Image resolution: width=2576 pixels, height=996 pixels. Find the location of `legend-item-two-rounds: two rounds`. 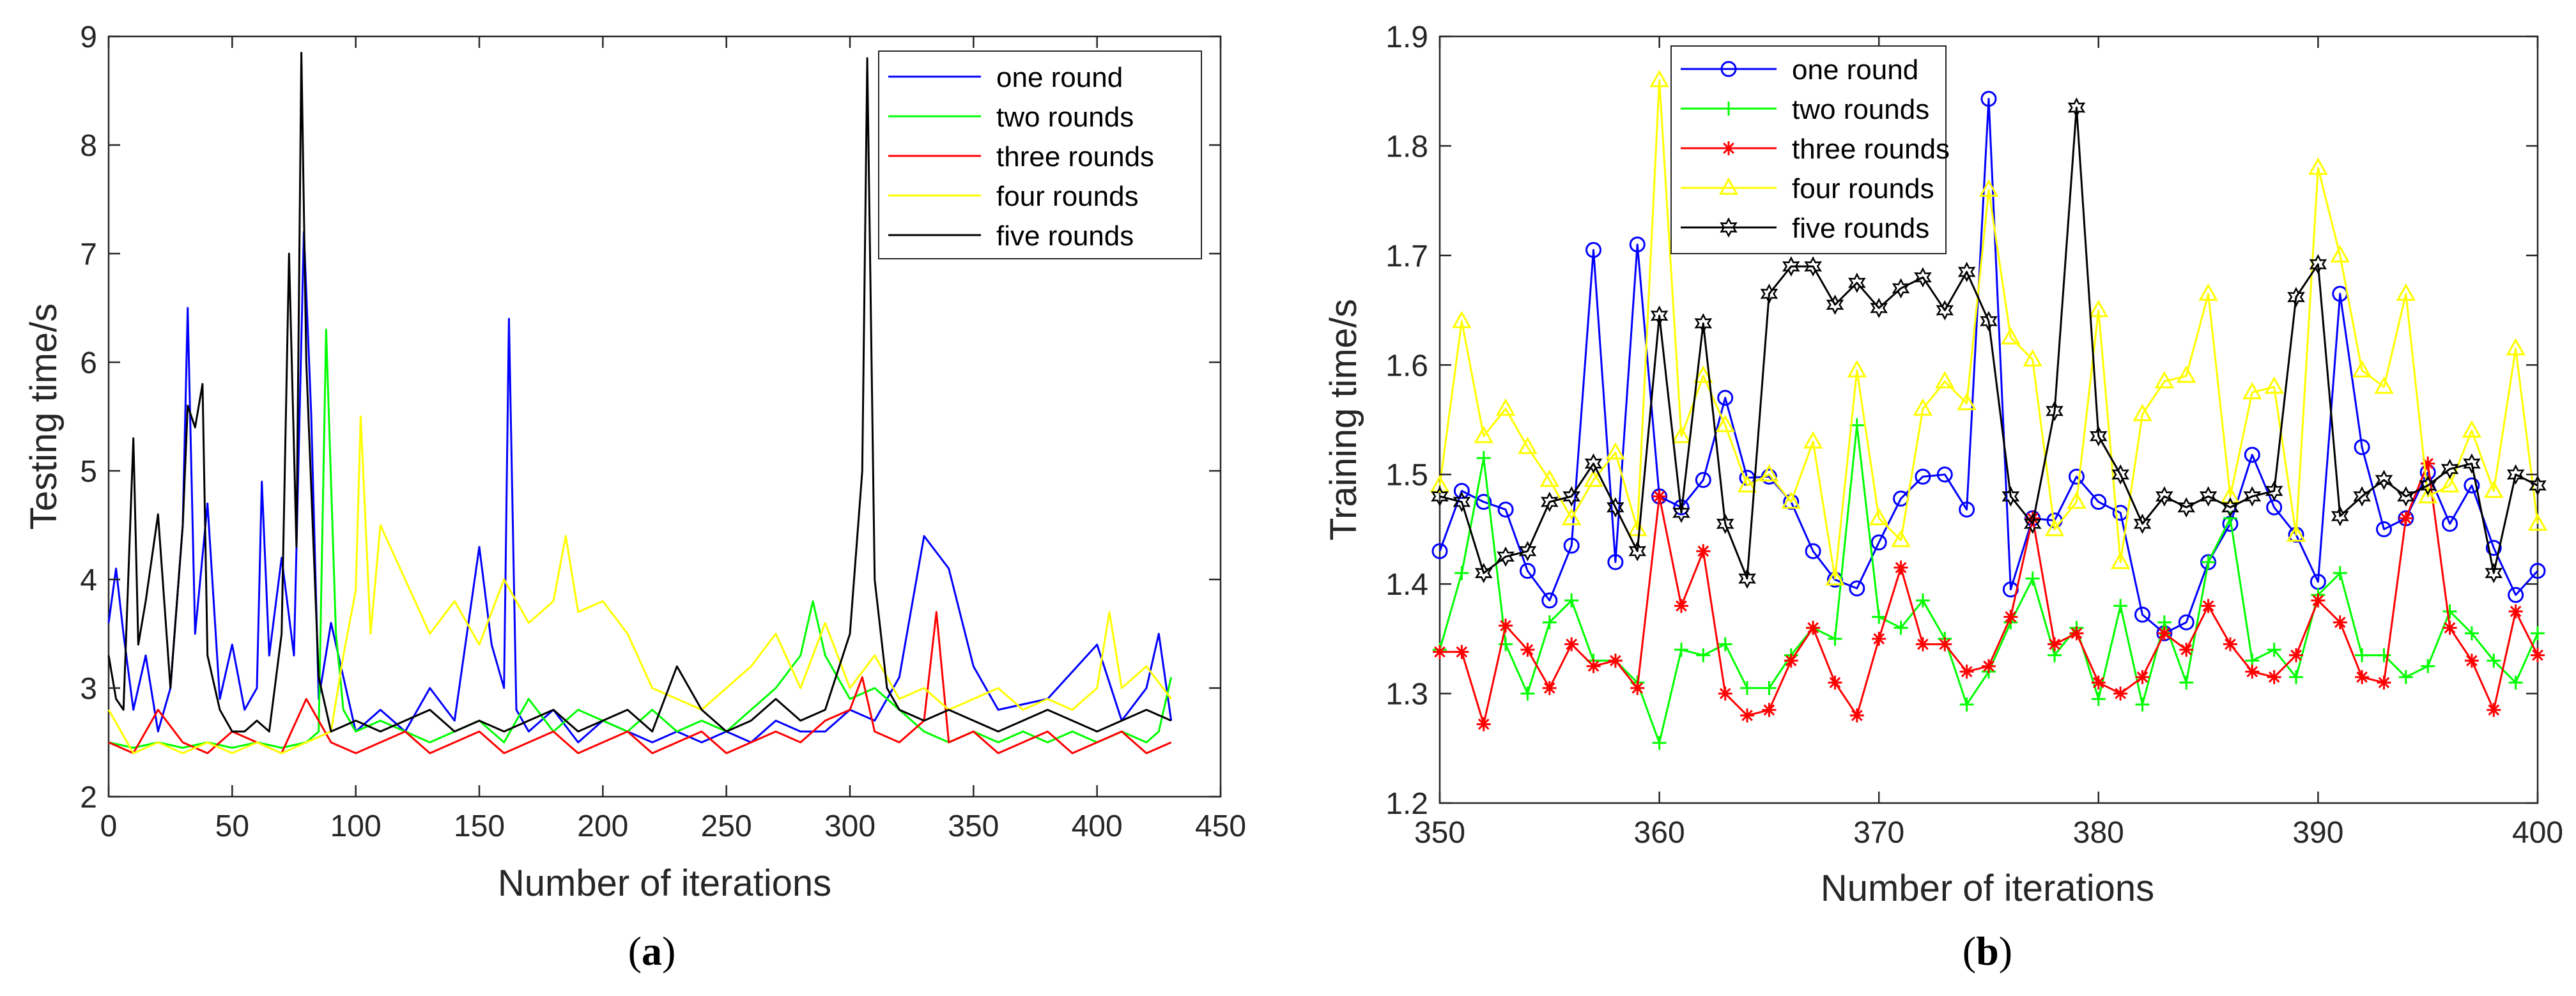

legend-item-two-rounds: two rounds is located at coordinates (1011, 117).